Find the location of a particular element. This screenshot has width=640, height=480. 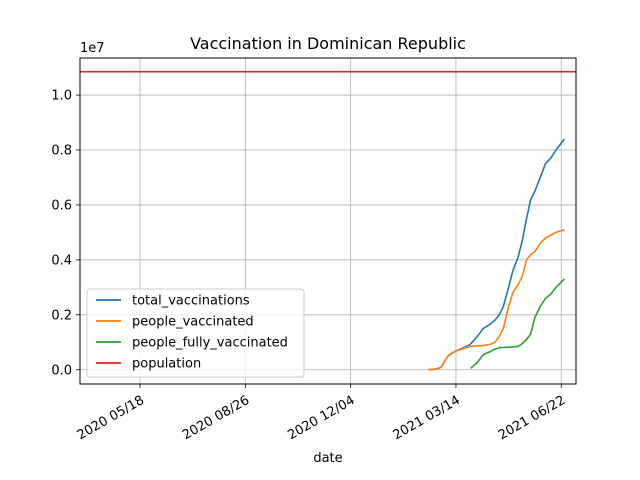

y-tick-label: 0.2 is located at coordinates (61, 315).